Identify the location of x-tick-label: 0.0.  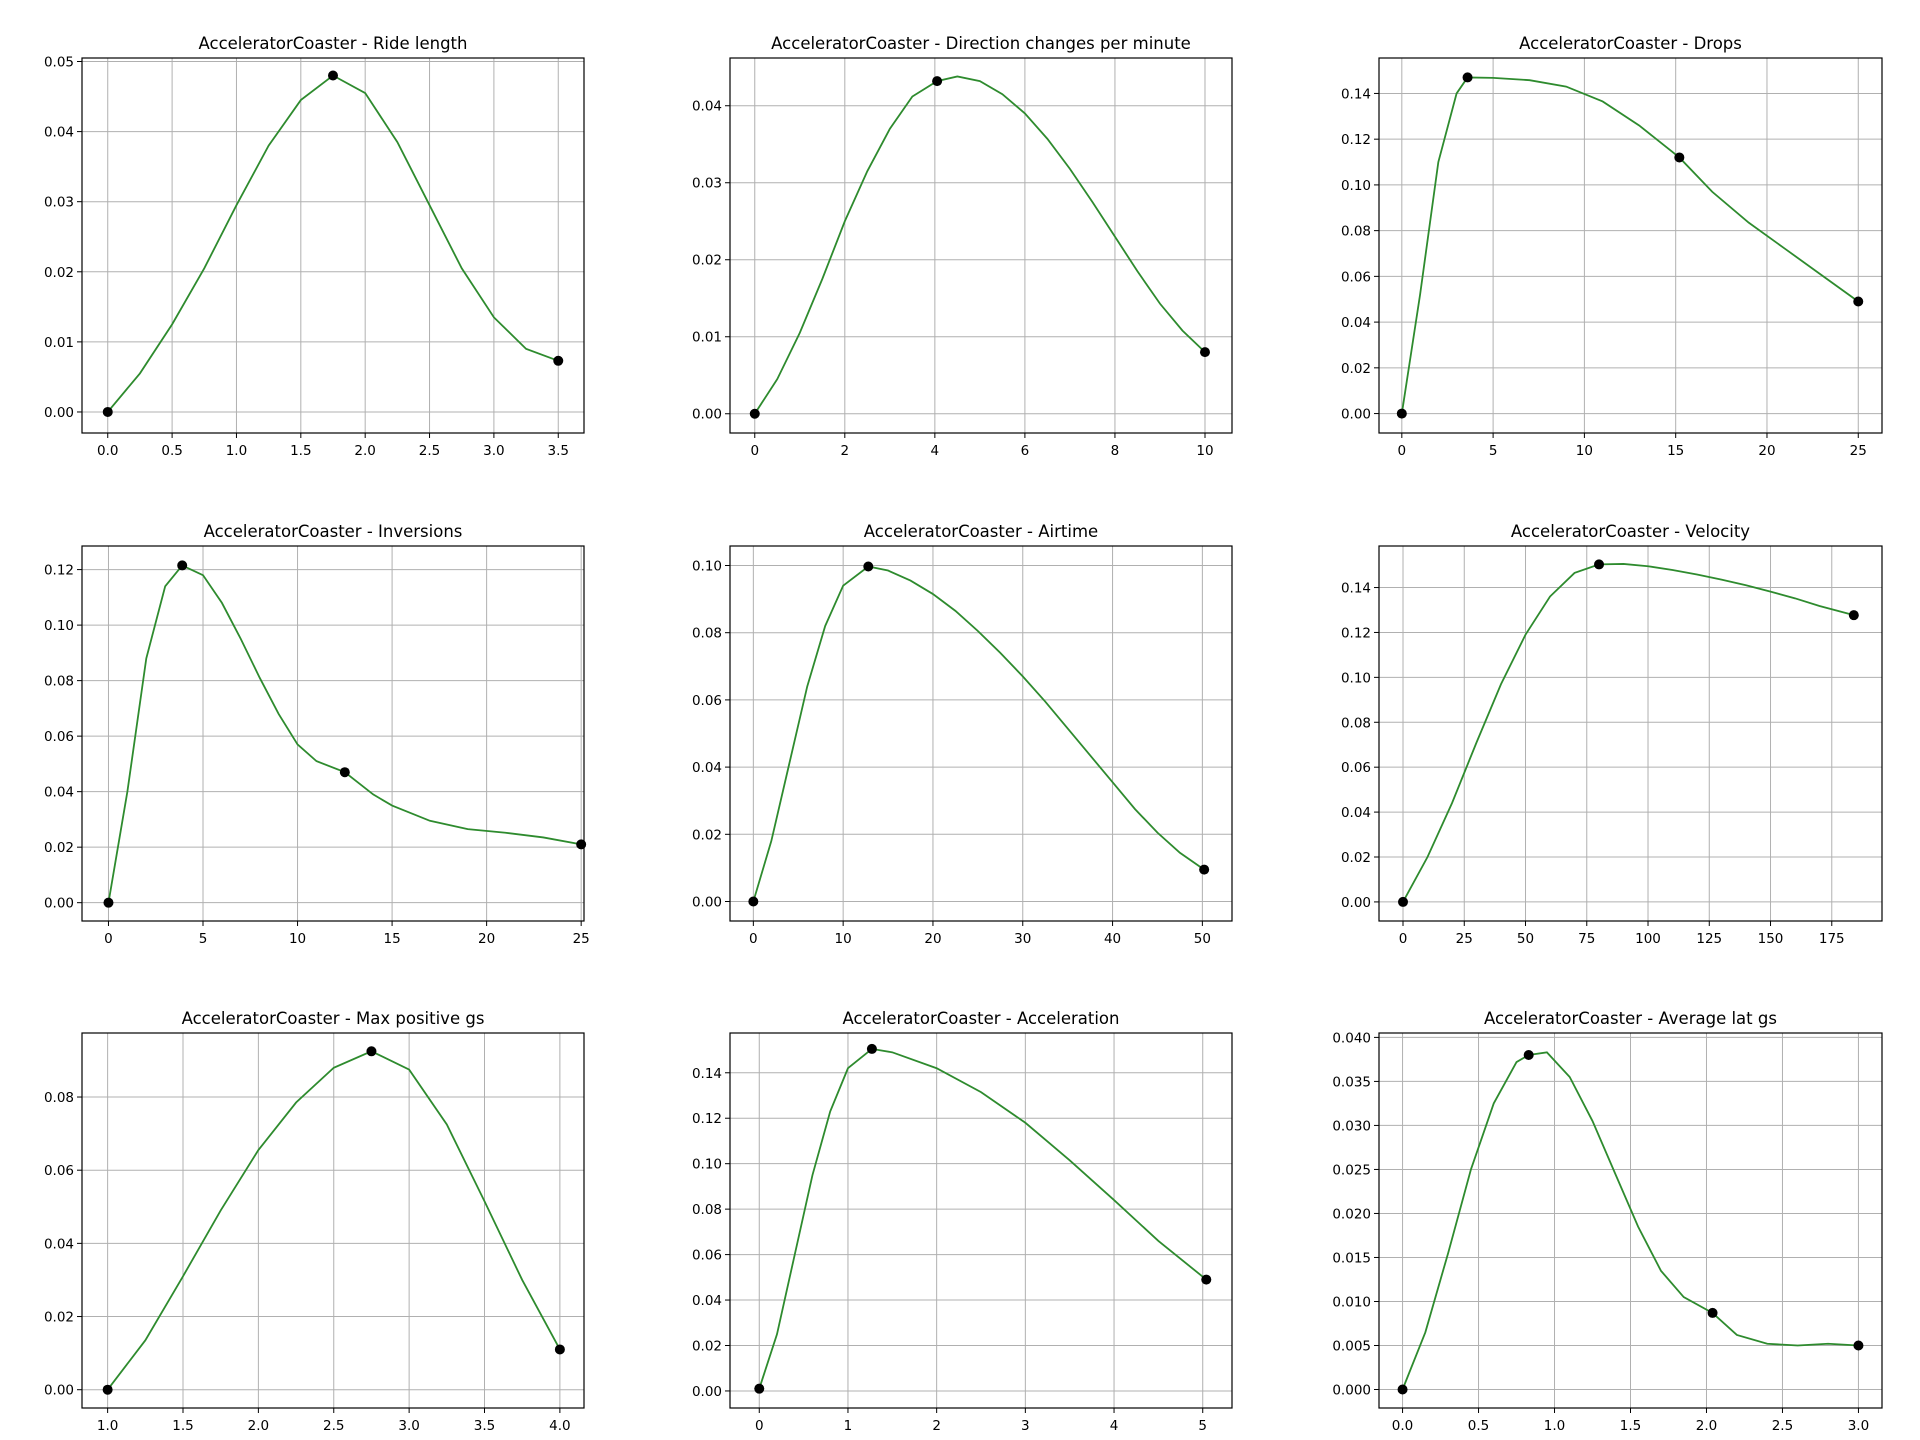
(107, 451).